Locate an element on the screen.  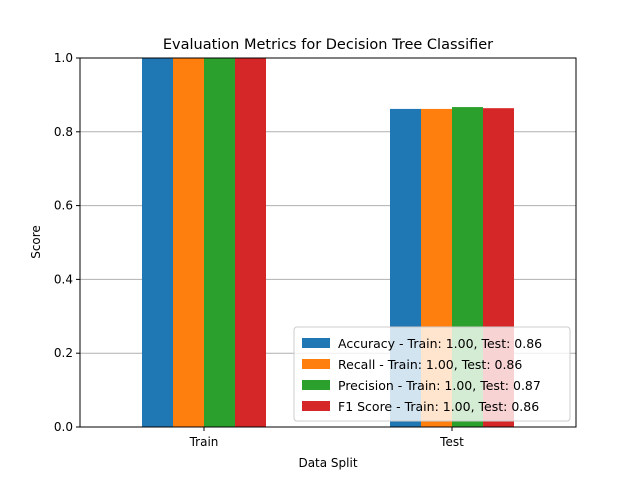
y-axis: 0.0 0.2 0.4 0.6 0.8 1.0 is located at coordinates (67, 242).